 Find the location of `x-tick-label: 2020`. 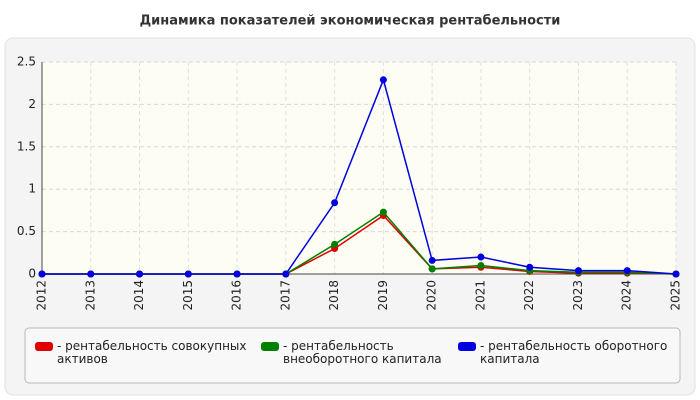

x-tick-label: 2020 is located at coordinates (432, 295).